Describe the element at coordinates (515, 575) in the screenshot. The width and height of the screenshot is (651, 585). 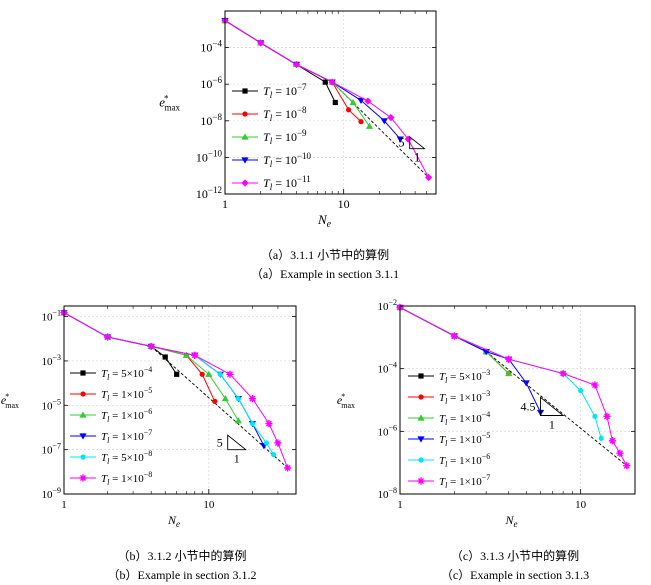
I see `caption-c-en: （c）Example in section 3.1.3` at that location.